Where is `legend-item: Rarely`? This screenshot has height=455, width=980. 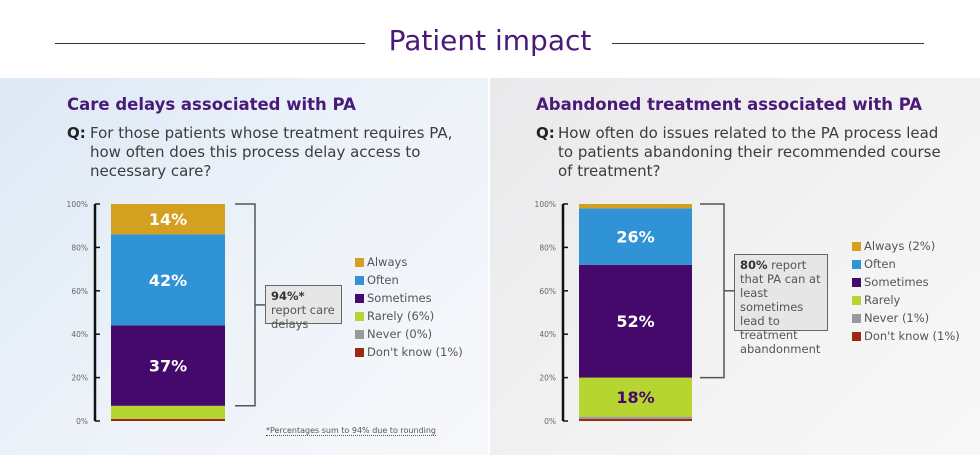 legend-item: Rarely is located at coordinates (906, 300).